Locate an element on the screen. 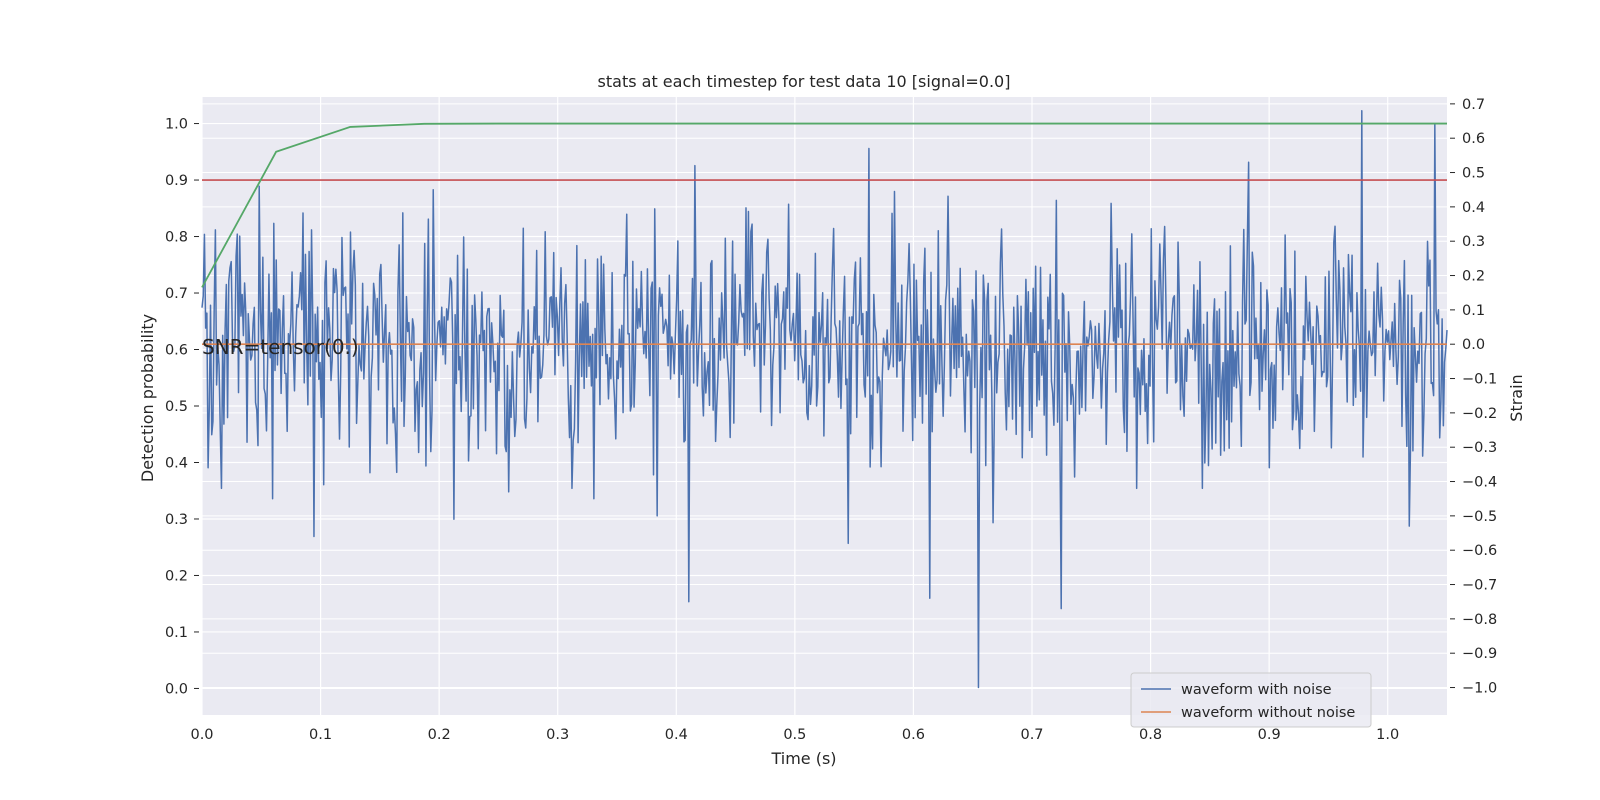 The height and width of the screenshot is (800, 1600). y-tick-label-right: −1.0 is located at coordinates (1479, 689).